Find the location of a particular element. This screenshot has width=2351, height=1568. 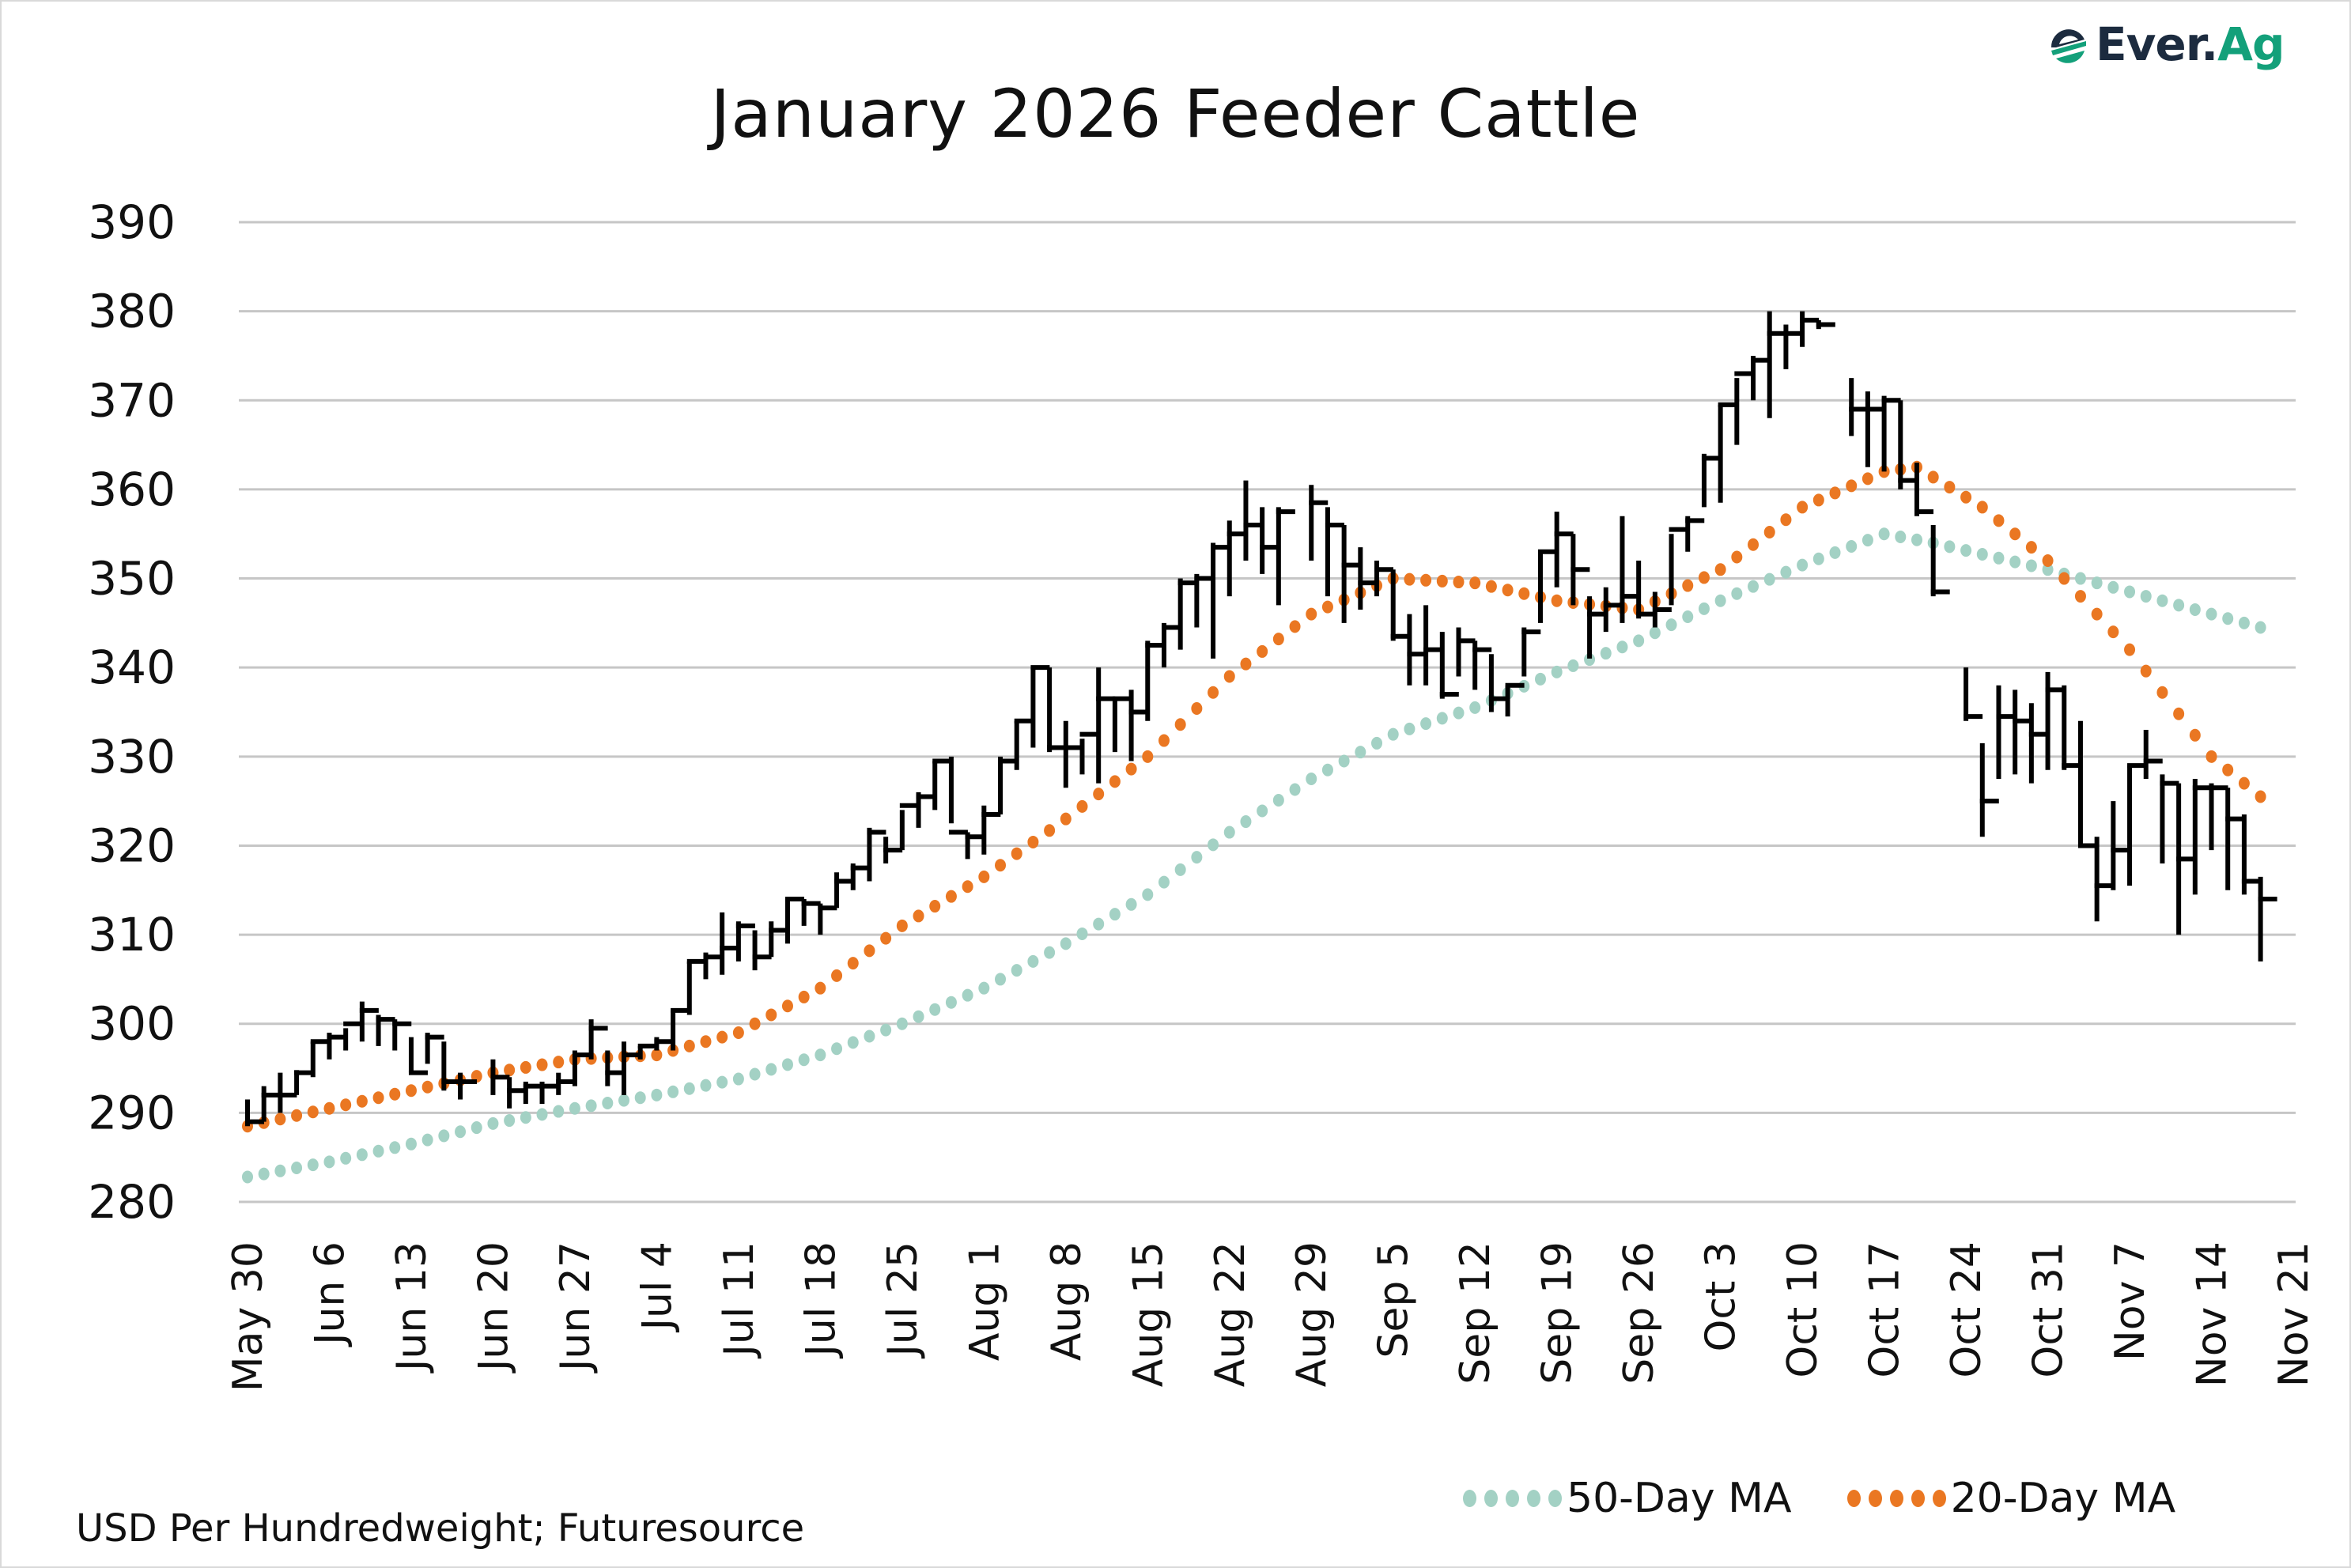

x-tick-label: Sep 19 is located at coordinates (1558, 1313).